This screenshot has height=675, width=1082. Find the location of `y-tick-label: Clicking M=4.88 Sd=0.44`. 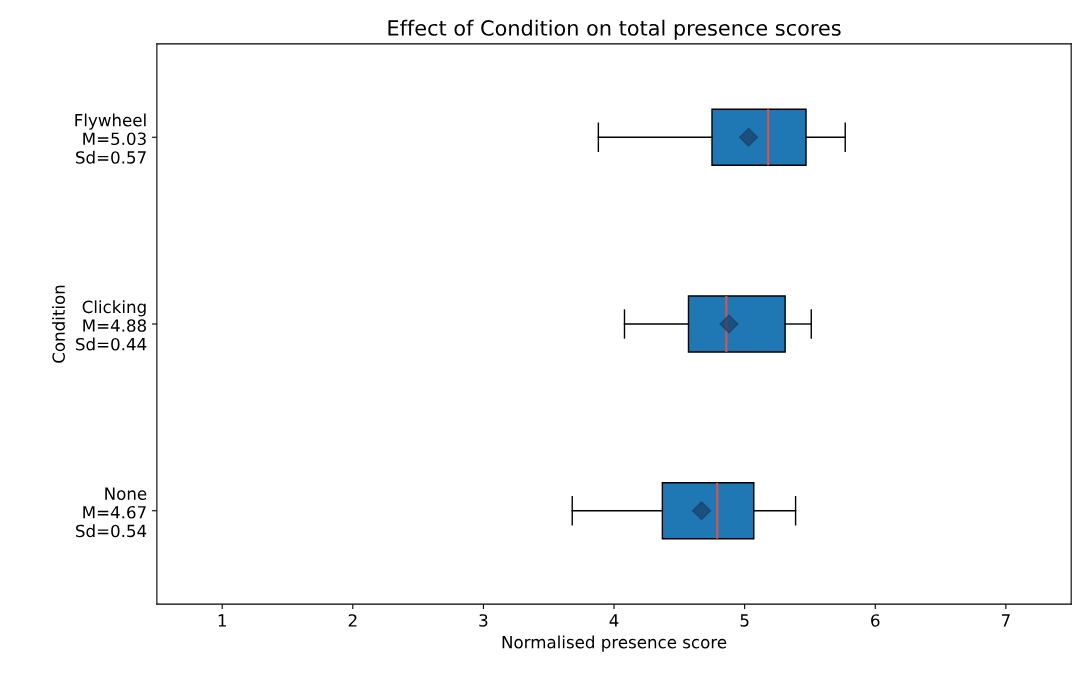

y-tick-label: Clicking M=4.88 Sd=0.44 is located at coordinates (111, 325).